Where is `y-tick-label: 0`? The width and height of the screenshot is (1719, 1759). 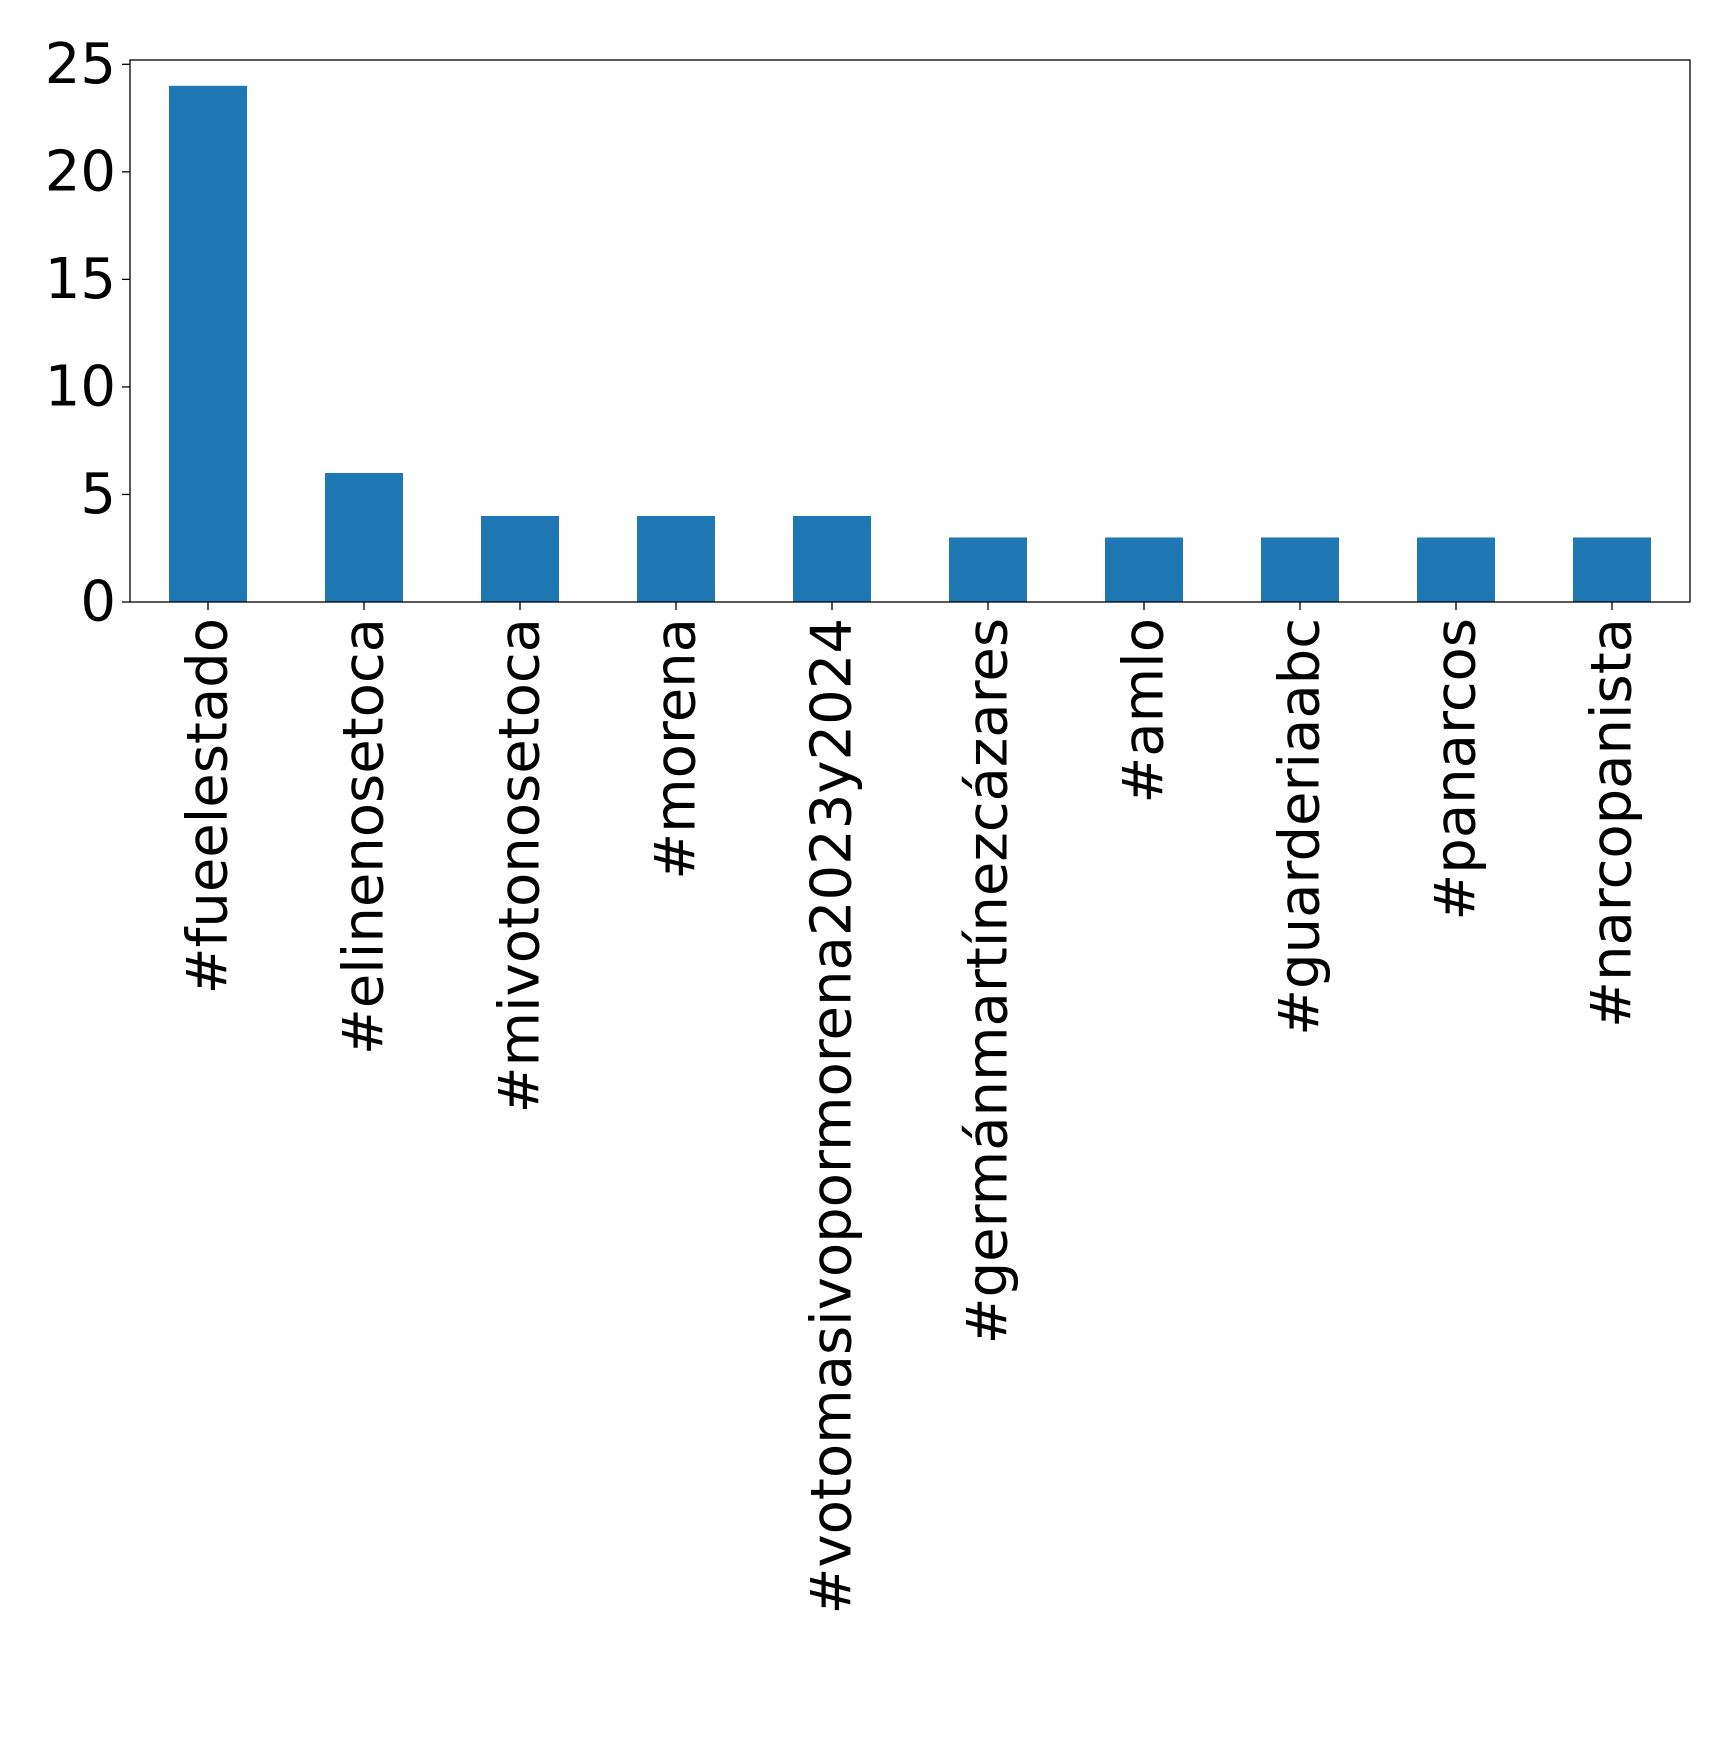
y-tick-label: 0 is located at coordinates (98, 602).